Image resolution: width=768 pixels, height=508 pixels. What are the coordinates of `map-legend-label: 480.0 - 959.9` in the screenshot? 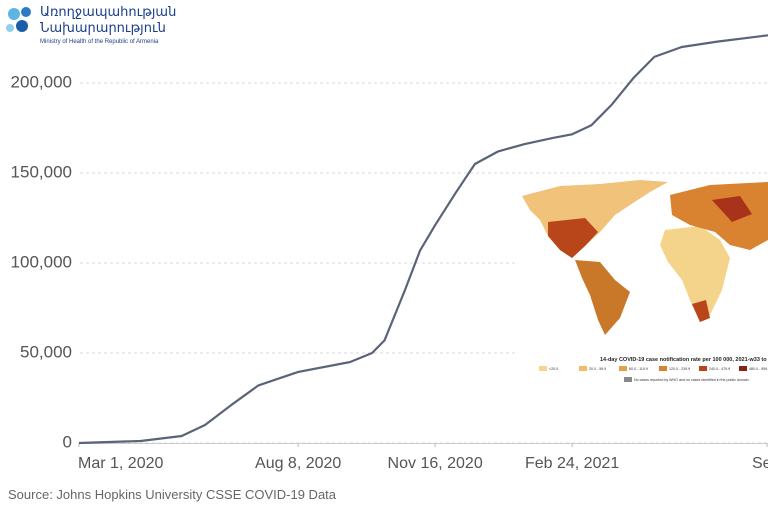 It's located at (758, 369).